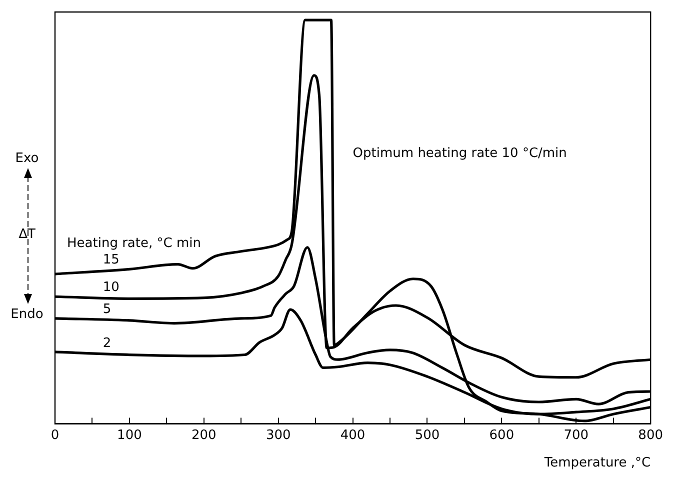  What do you see at coordinates (459, 153) in the screenshot?
I see `annotation: Optimum heating rate 10 °C/min` at bounding box center [459, 153].